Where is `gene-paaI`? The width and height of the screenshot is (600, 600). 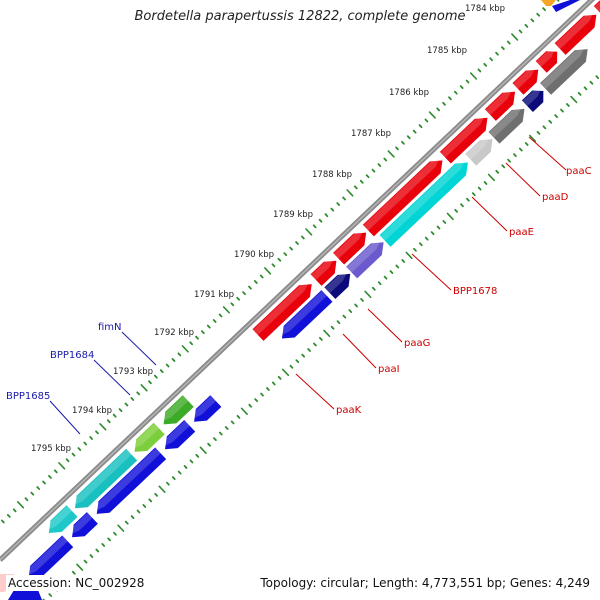 gene-paaI is located at coordinates (337, 285).